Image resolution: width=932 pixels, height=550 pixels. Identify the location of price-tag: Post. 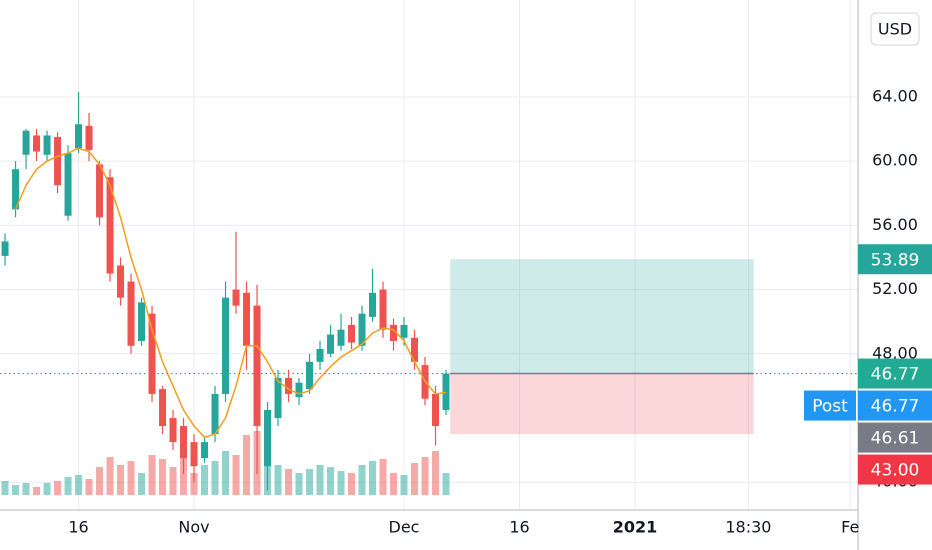
(830, 407).